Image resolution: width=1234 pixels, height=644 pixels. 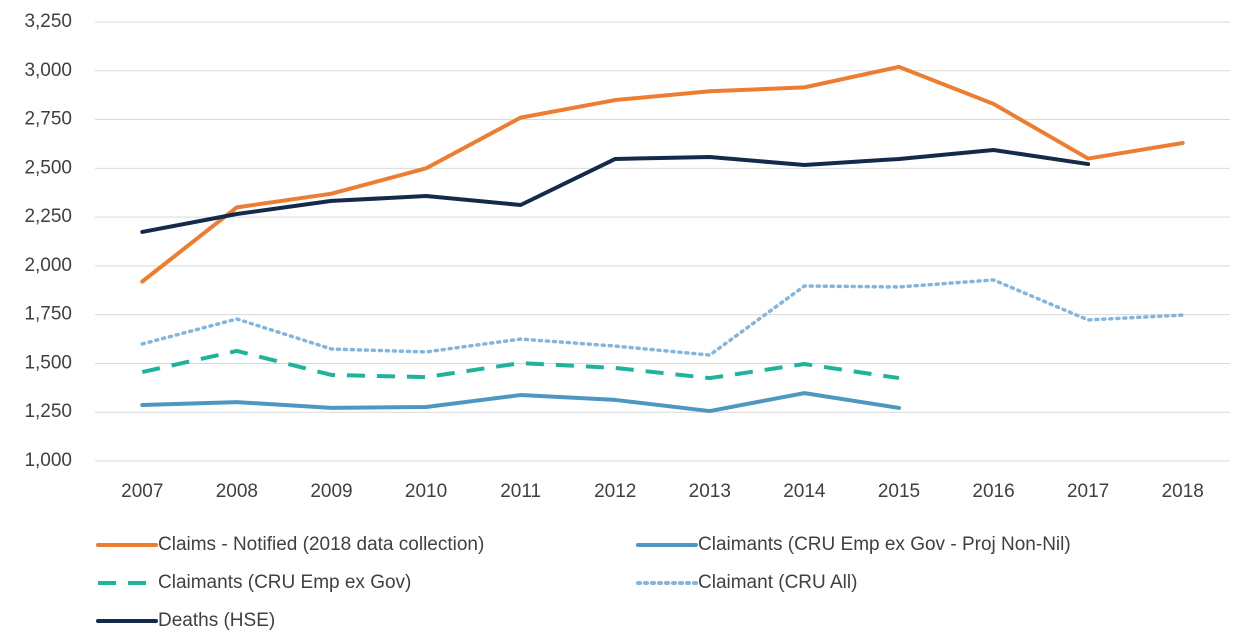 What do you see at coordinates (426, 491) in the screenshot?
I see `x-tick-label: 2010` at bounding box center [426, 491].